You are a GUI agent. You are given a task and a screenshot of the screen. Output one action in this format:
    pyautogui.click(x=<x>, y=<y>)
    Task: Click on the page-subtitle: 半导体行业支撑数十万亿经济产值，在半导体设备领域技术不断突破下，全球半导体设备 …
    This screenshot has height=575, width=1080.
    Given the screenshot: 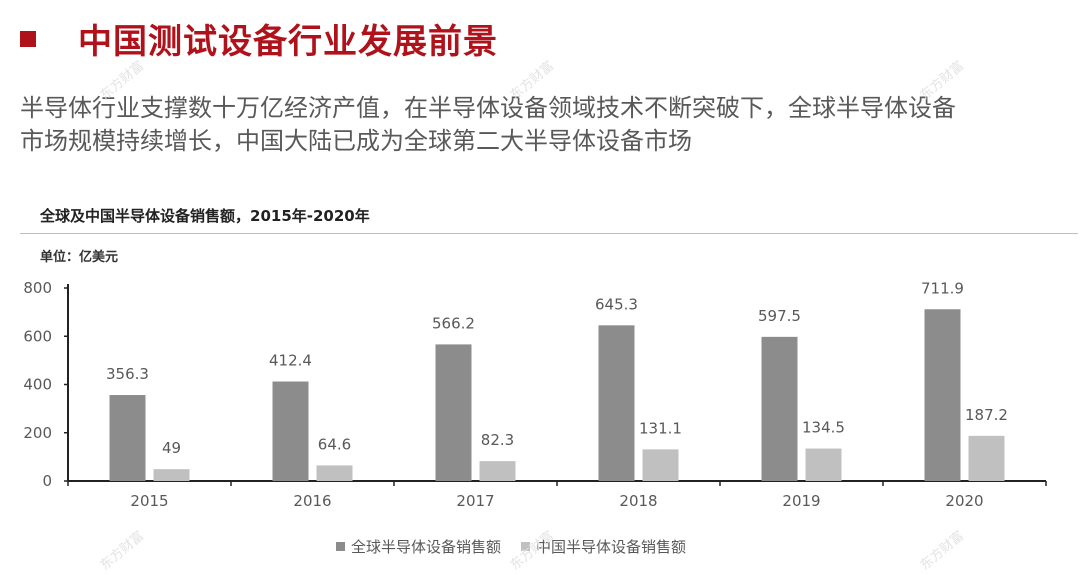 What is the action you would take?
    pyautogui.click(x=542, y=125)
    